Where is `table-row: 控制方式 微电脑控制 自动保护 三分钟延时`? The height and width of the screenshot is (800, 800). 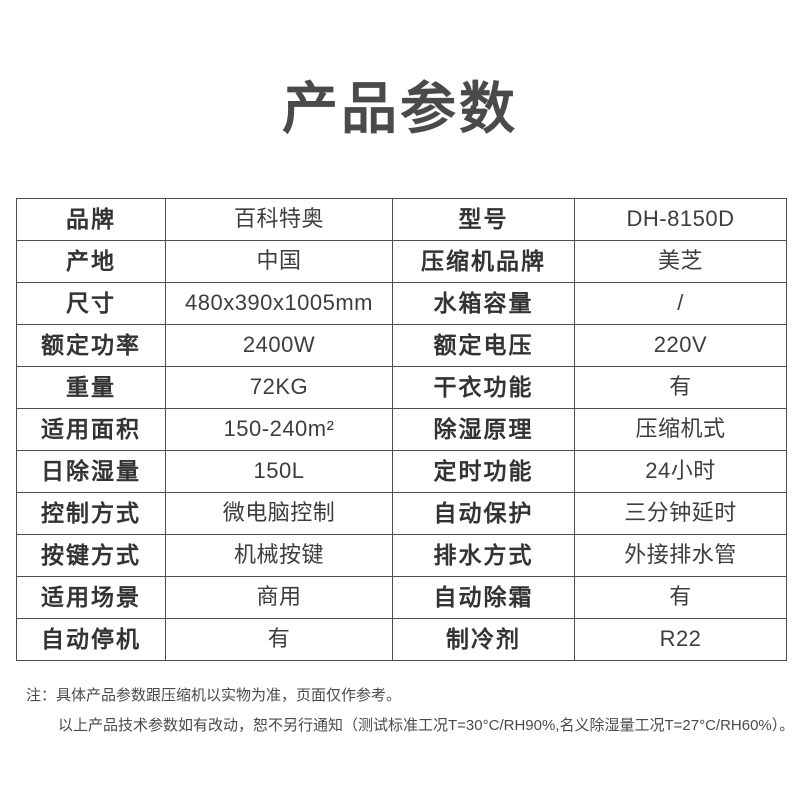 table-row: 控制方式 微电脑控制 自动保护 三分钟延时 is located at coordinates (401, 513).